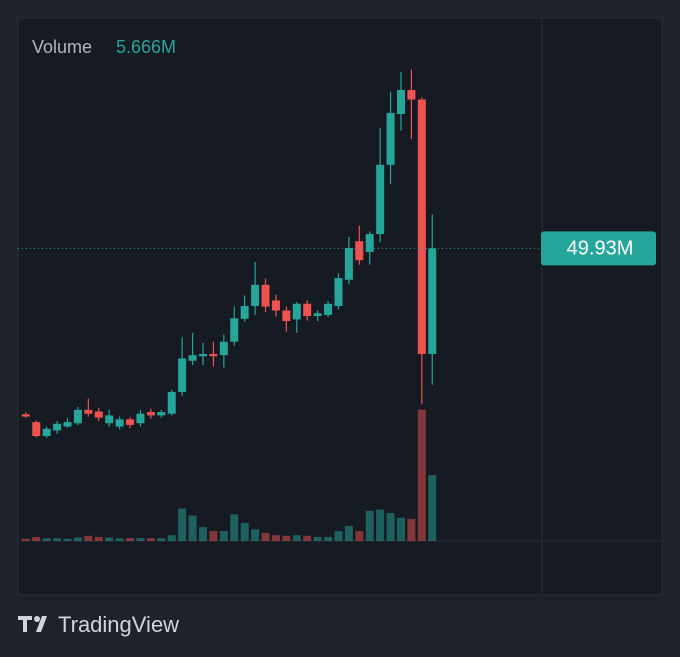 The height and width of the screenshot is (657, 680). I want to click on brand-name: TradingView, so click(118, 624).